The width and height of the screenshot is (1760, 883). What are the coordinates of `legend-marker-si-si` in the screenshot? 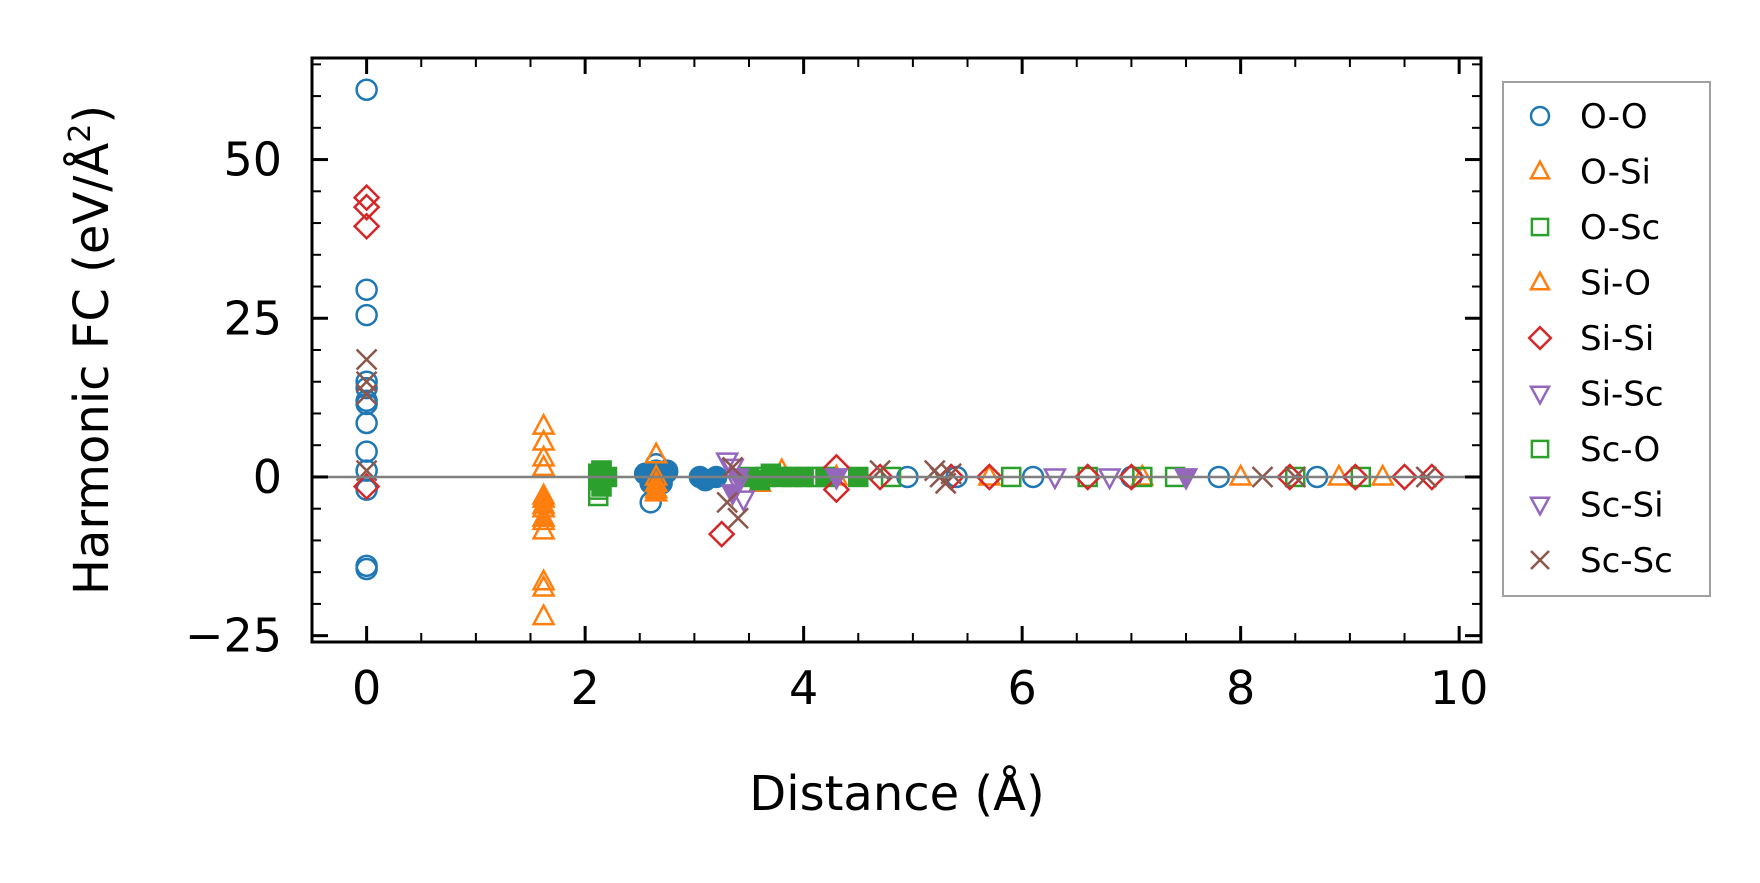 It's located at (1540, 338).